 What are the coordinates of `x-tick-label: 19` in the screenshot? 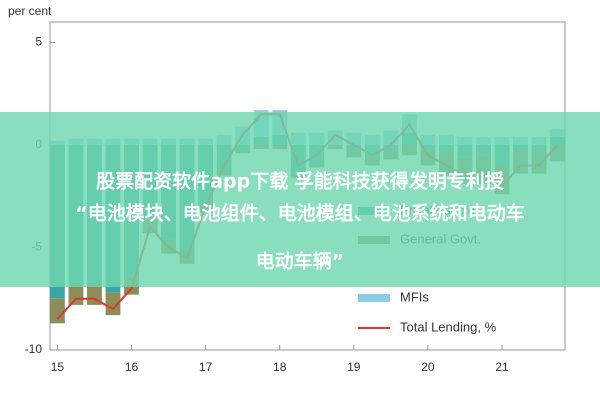 It's located at (354, 367).